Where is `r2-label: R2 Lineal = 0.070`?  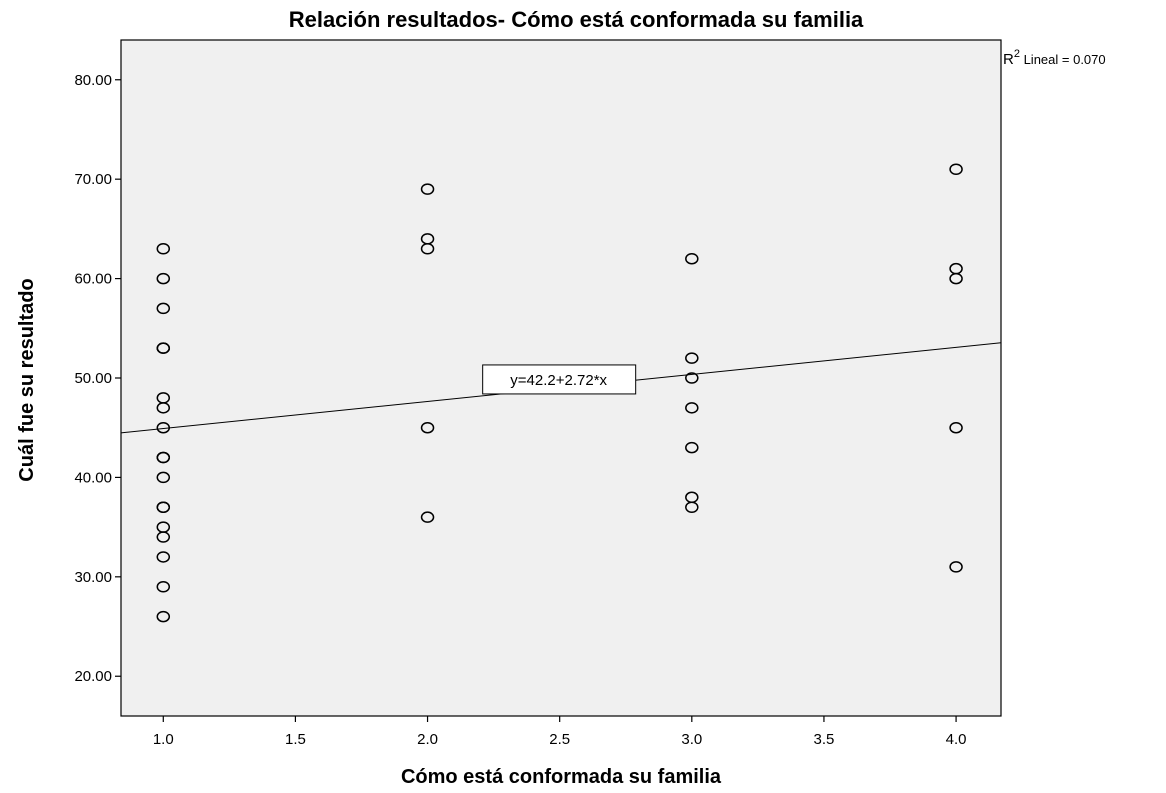
r2-label: R2 Lineal = 0.070 is located at coordinates (1054, 58).